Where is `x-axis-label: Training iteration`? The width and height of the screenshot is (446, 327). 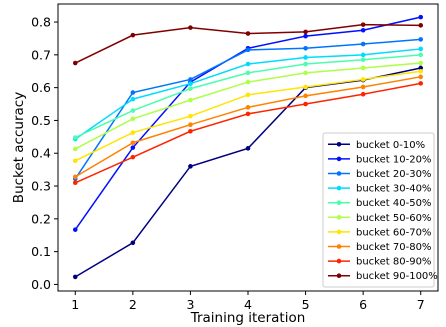 x-axis-label: Training iteration is located at coordinates (248, 318).